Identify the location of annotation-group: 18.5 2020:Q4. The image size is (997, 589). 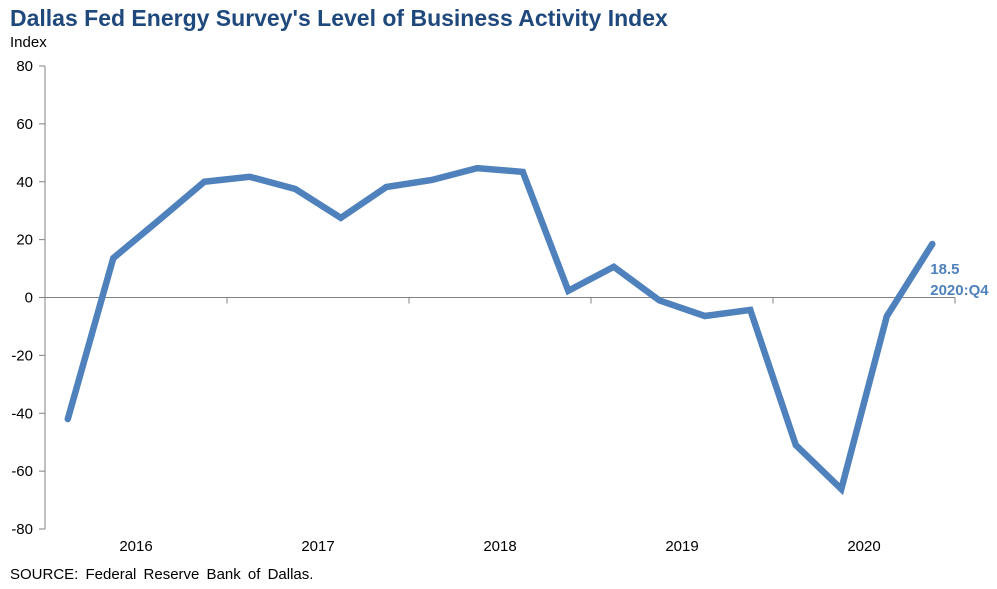
(959, 280).